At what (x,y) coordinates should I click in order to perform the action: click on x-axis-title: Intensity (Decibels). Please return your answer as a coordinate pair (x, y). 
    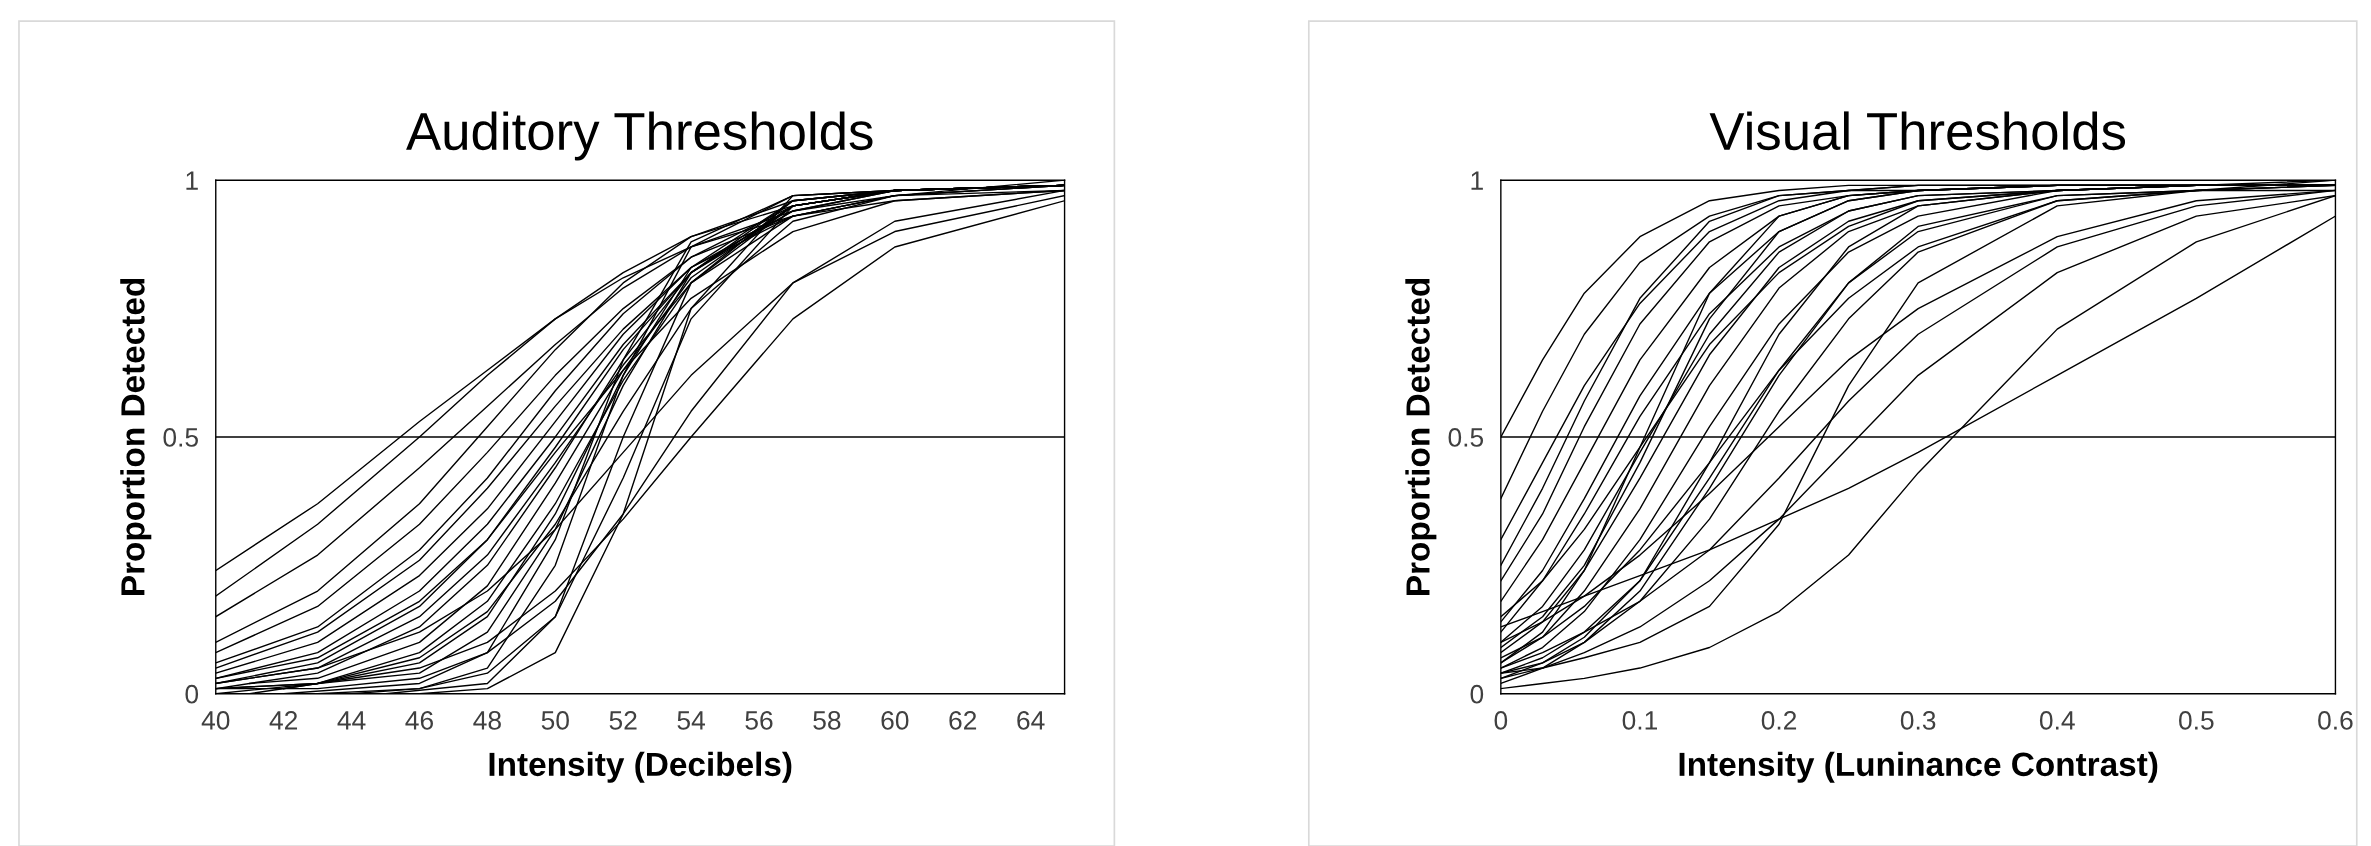
    Looking at the image, I should click on (640, 767).